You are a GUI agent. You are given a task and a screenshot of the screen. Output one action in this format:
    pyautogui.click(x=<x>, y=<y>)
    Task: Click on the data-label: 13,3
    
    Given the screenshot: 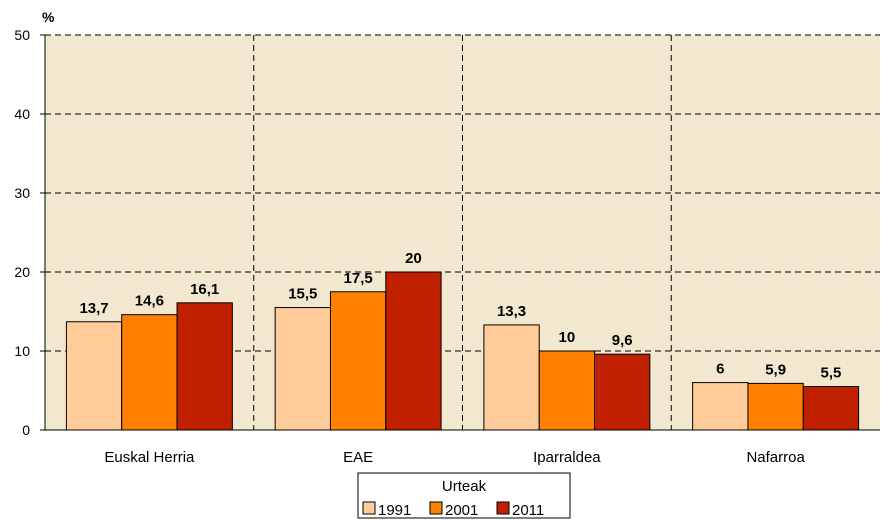 What is the action you would take?
    pyautogui.click(x=511, y=311)
    